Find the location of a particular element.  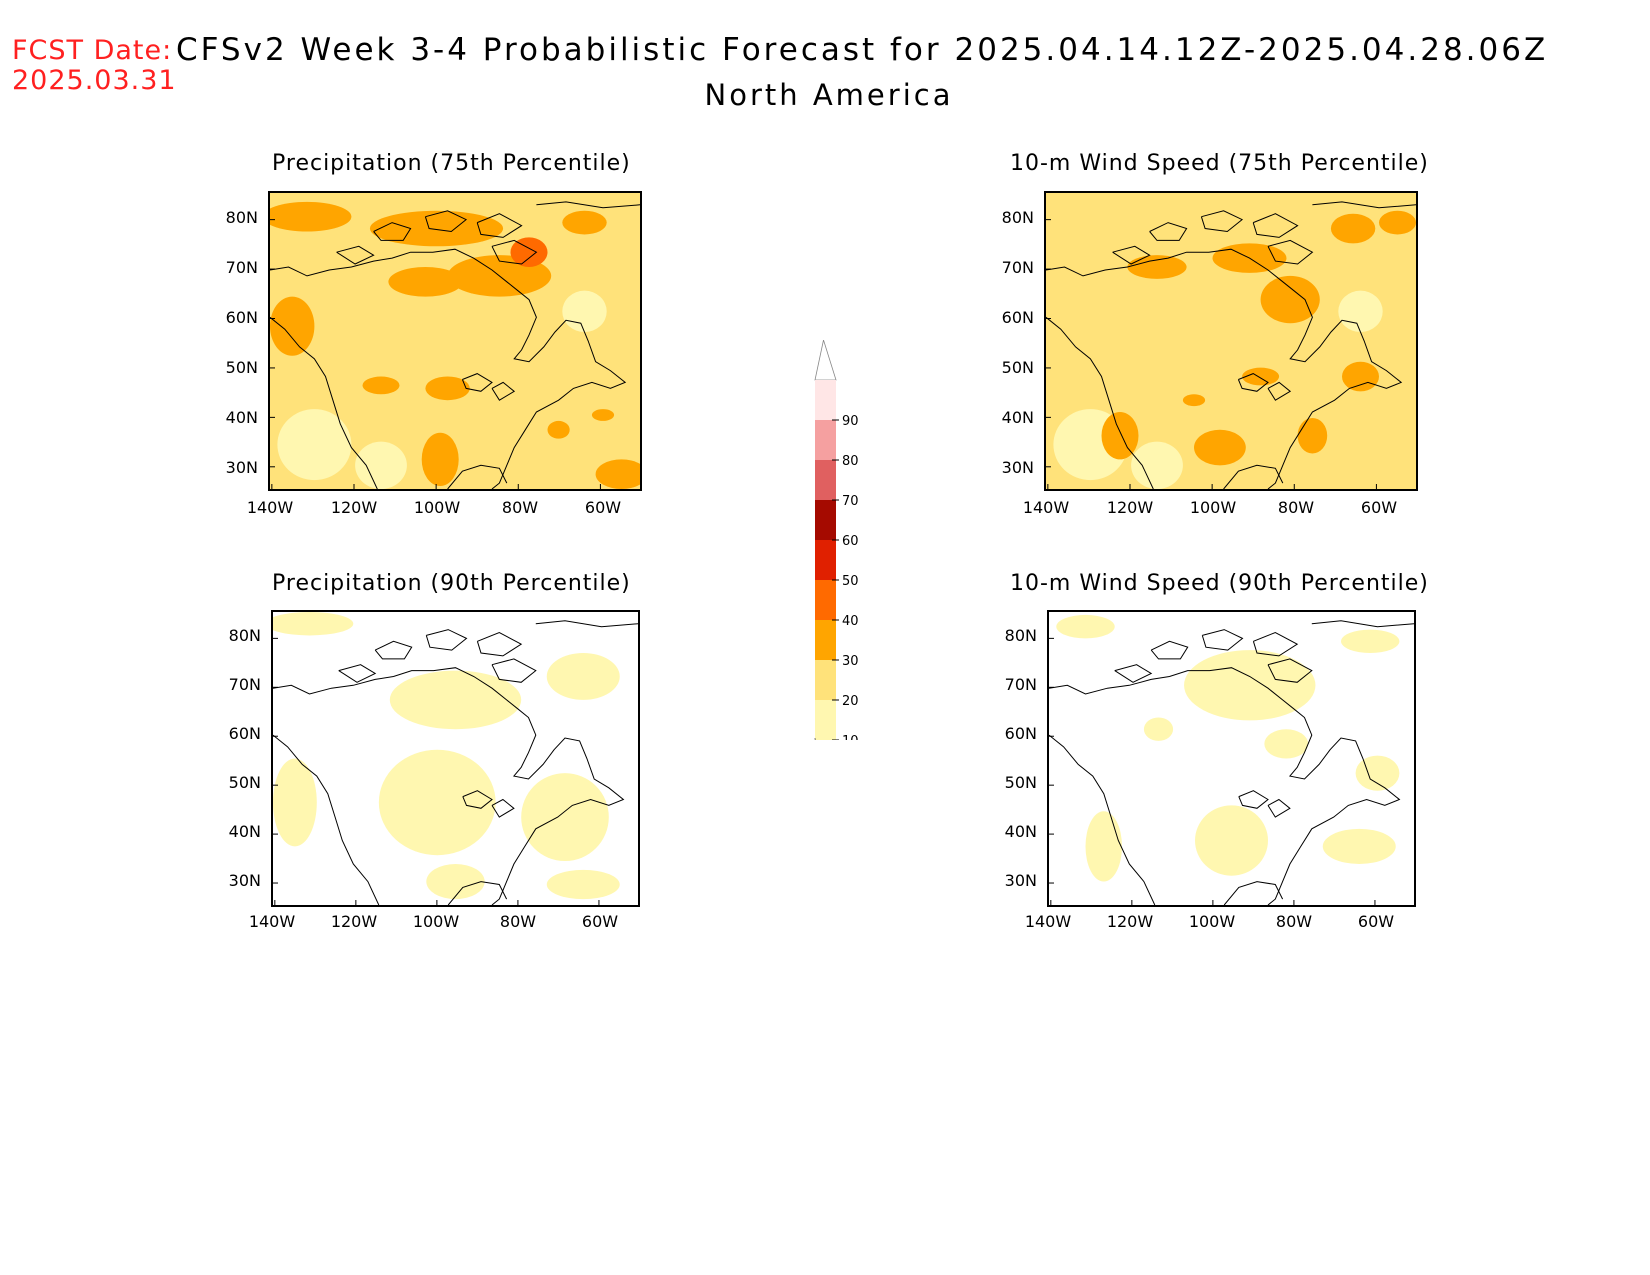

forecast-date-value: 2025.03.31 is located at coordinates (94, 80).